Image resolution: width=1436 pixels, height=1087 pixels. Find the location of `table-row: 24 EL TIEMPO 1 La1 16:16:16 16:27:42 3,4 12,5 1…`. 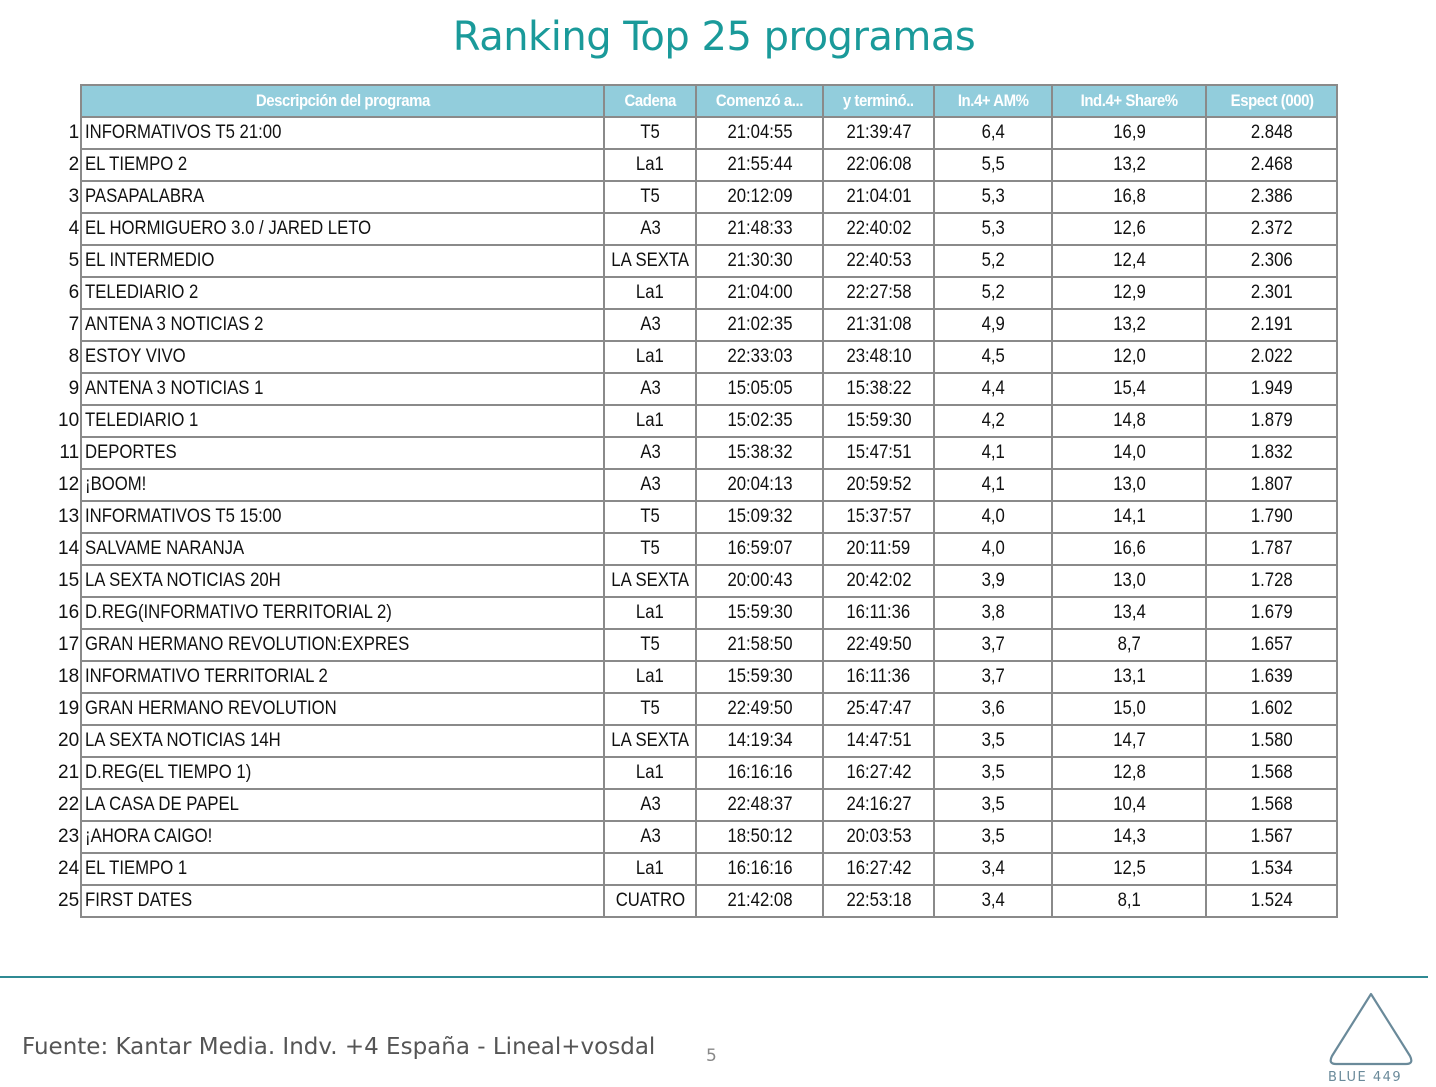

table-row: 24 EL TIEMPO 1 La1 16:16:16 16:27:42 3,4 12,5 1… is located at coordinates (698, 869).